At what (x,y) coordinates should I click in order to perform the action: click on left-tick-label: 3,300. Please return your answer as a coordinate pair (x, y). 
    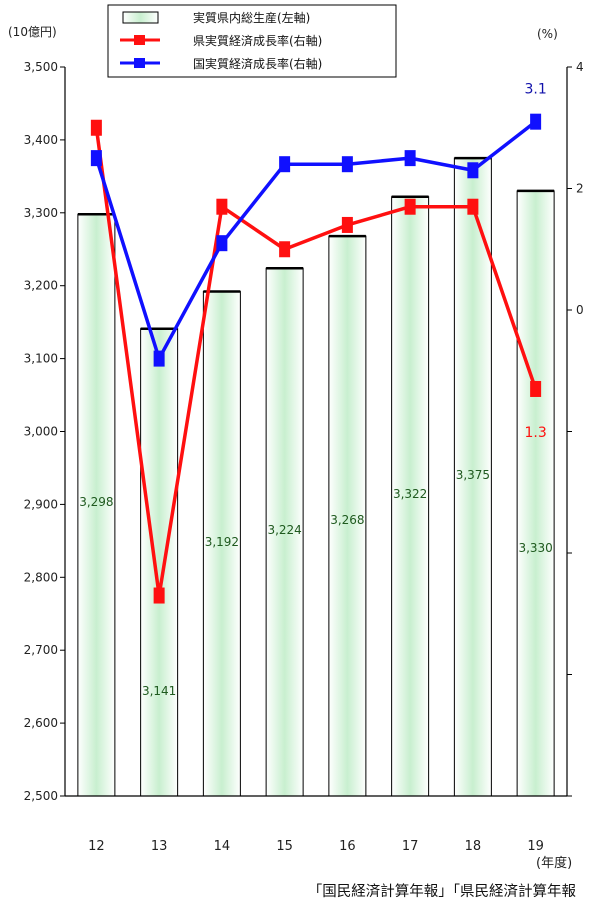
    Looking at the image, I should click on (41, 213).